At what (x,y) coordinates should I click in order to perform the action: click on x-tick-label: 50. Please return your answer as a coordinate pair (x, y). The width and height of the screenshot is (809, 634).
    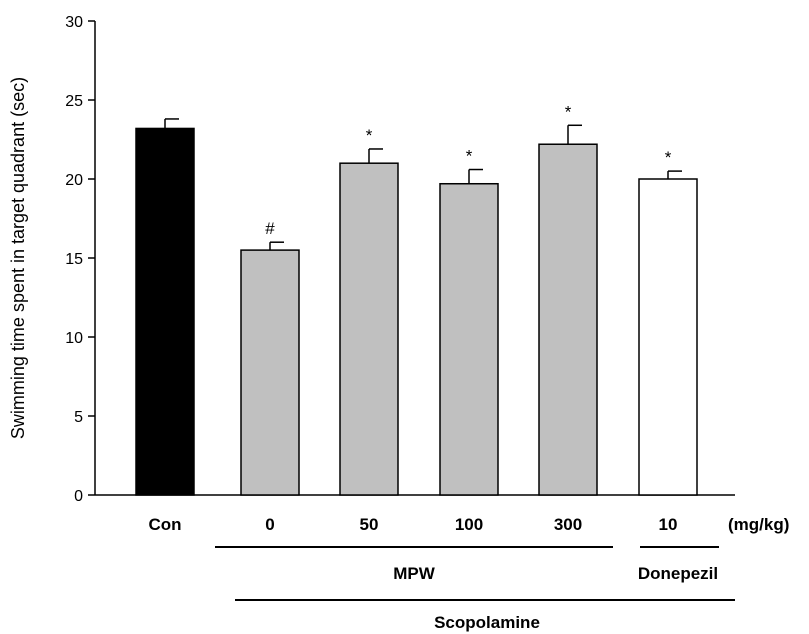
    Looking at the image, I should click on (369, 524).